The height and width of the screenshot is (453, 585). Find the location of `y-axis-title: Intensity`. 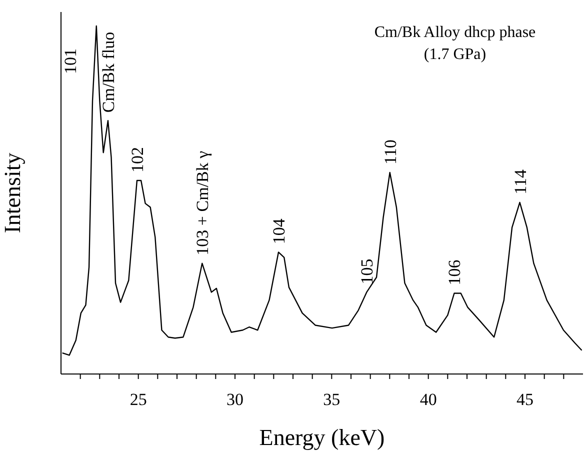

y-axis-title: Intensity is located at coordinates (13, 193).